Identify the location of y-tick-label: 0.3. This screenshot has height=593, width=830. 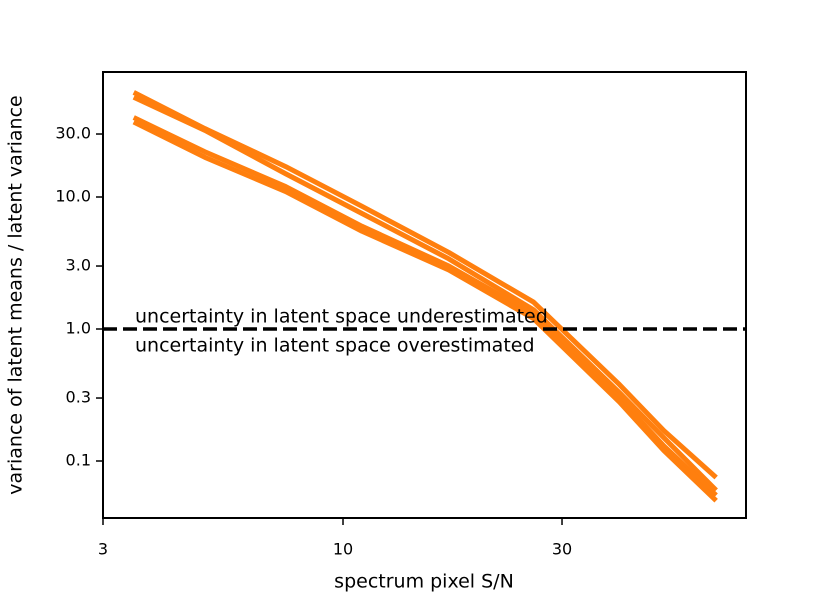
(78, 397).